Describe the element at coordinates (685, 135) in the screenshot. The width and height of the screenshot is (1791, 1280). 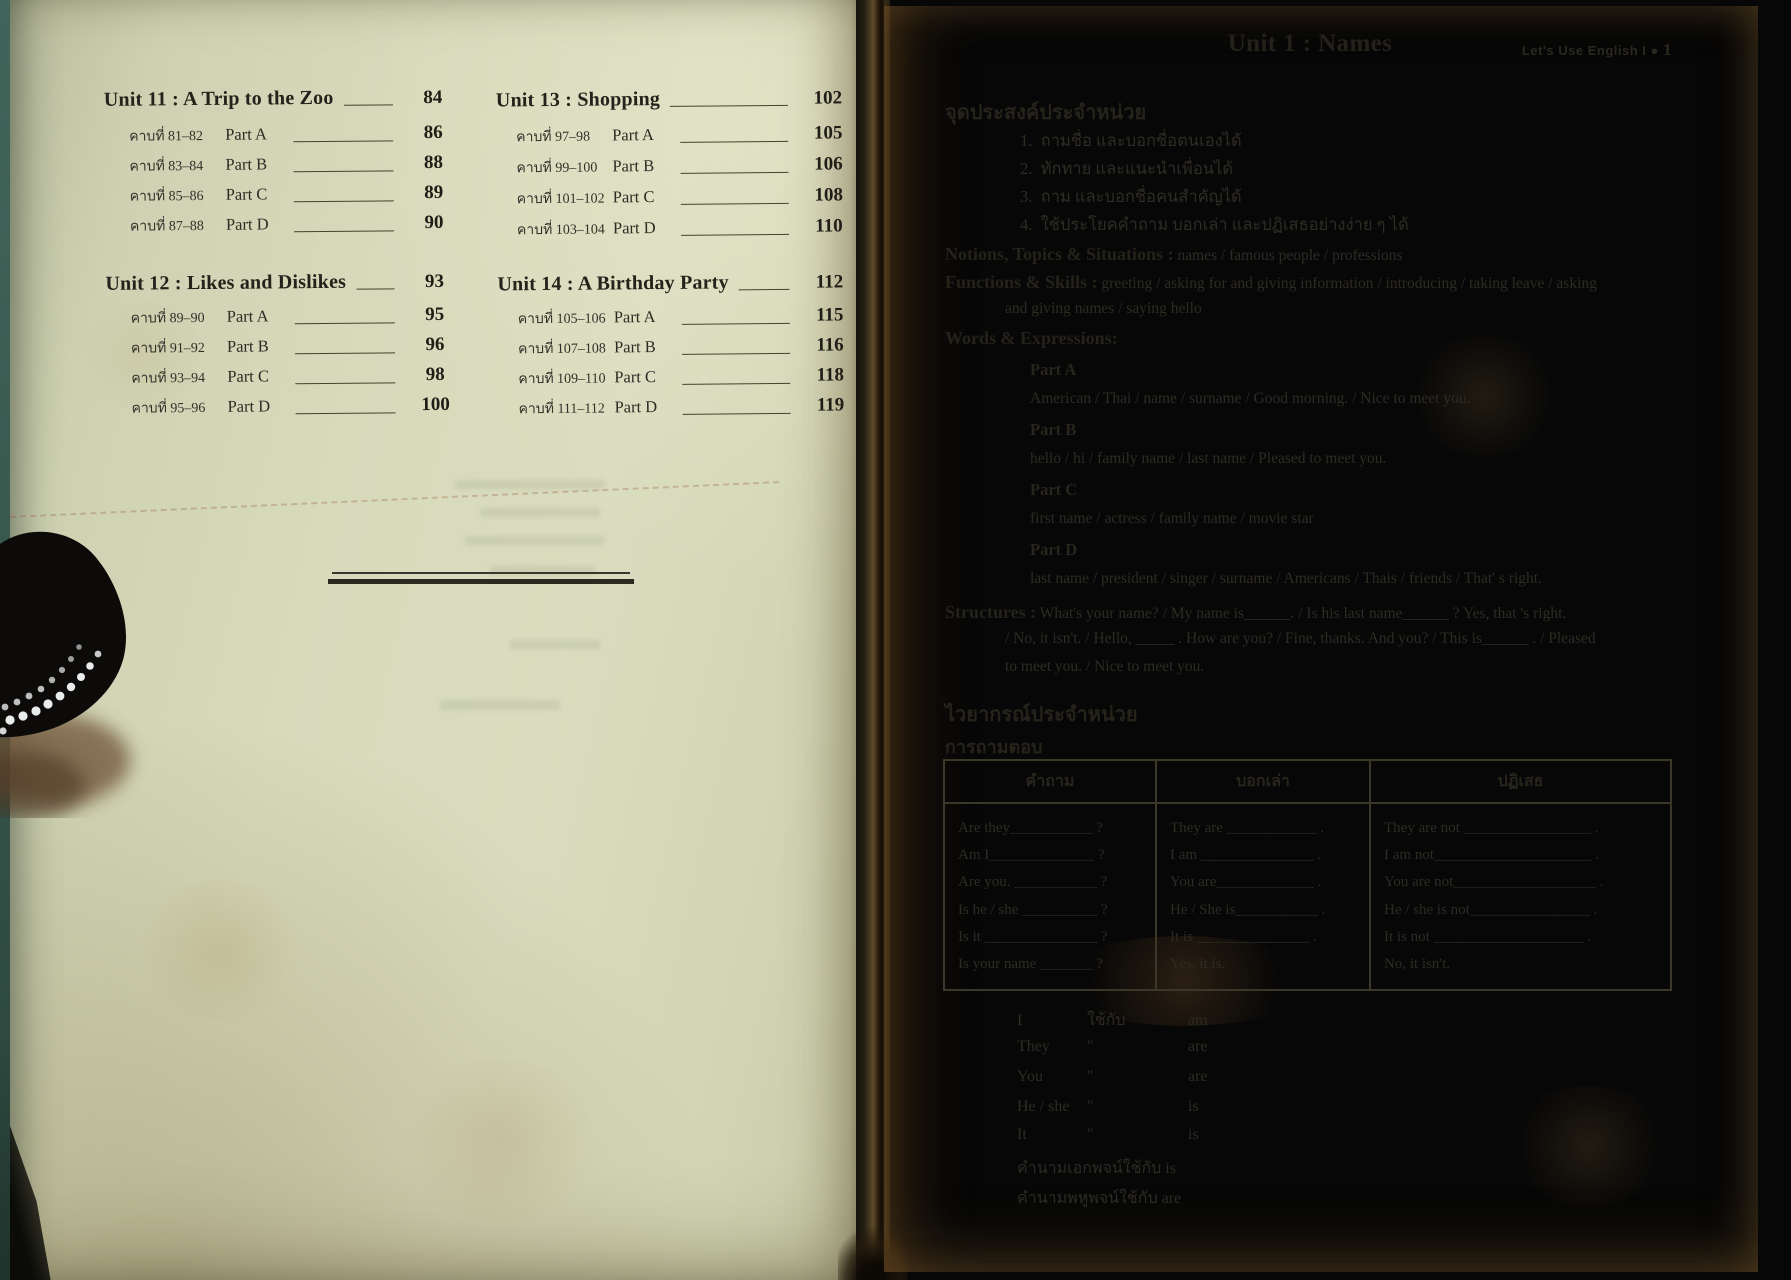
I see `toc-row: คาบที่ 97–98 Part A 105` at that location.